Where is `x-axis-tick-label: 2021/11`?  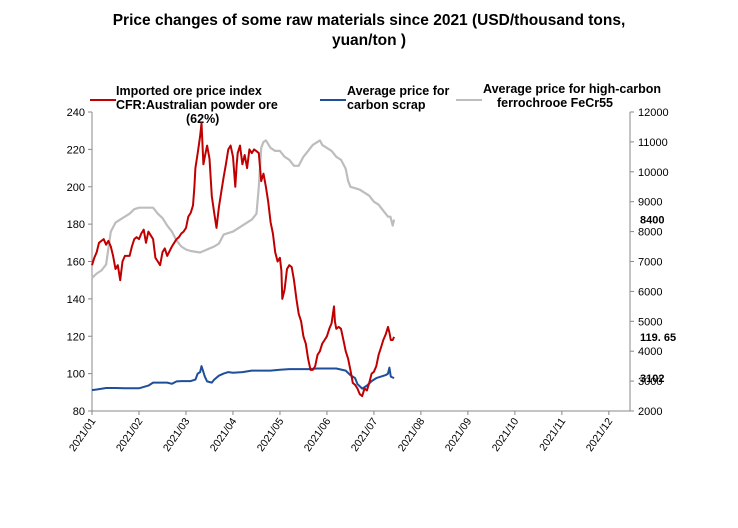
x-axis-tick-label: 2021/11 is located at coordinates (552, 434).